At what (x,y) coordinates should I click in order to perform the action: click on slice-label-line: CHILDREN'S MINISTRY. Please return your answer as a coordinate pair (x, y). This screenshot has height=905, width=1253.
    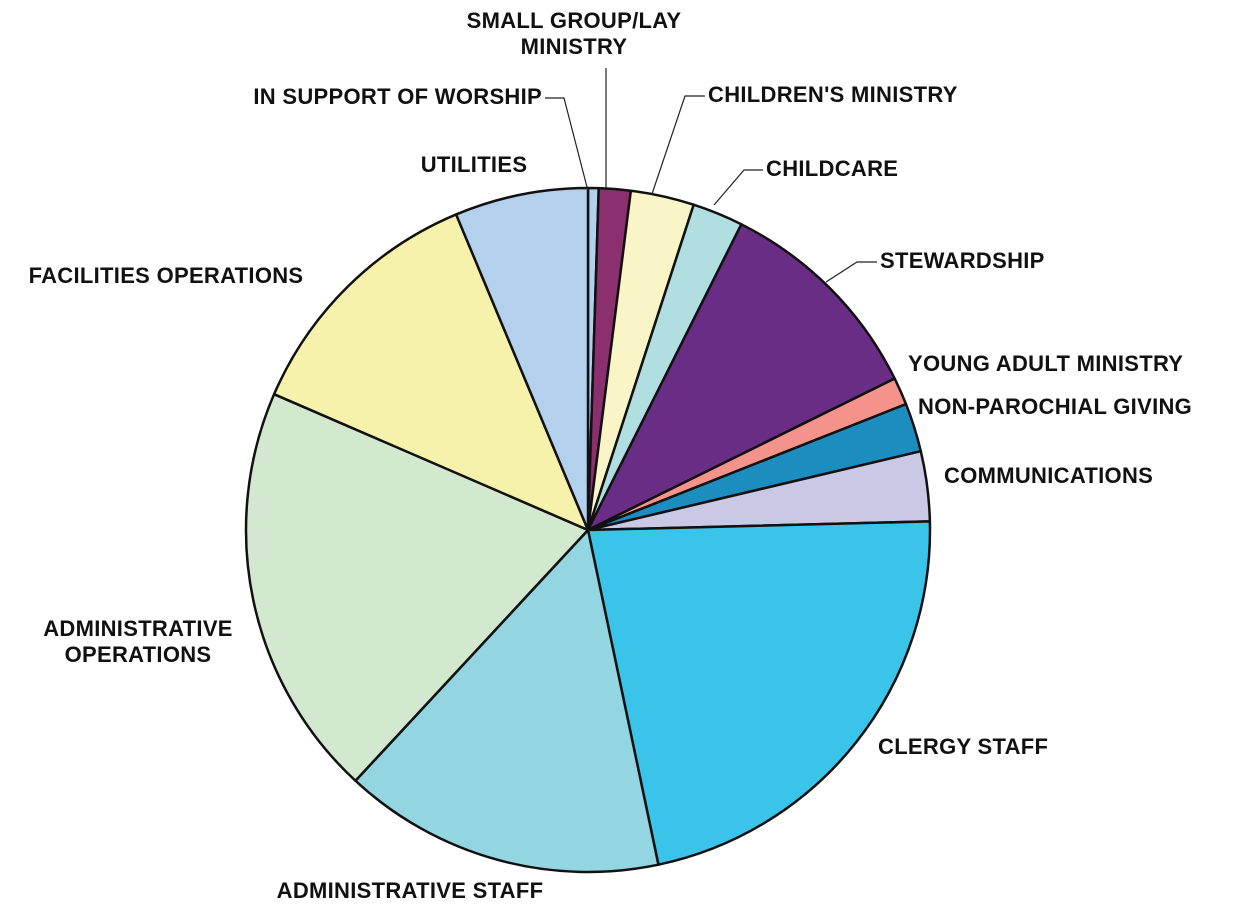
    Looking at the image, I should click on (833, 94).